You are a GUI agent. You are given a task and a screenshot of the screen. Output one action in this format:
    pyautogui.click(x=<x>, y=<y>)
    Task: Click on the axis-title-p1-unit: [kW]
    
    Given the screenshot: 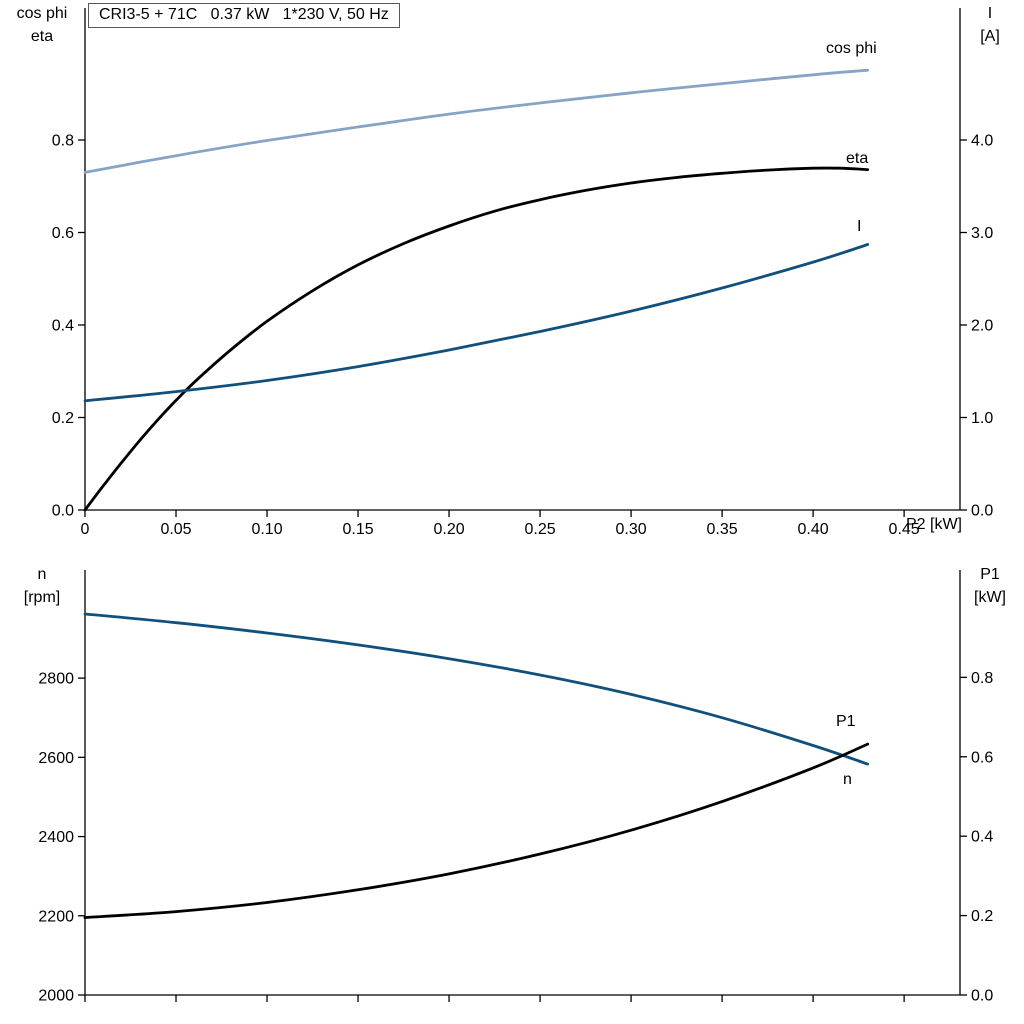 What is the action you would take?
    pyautogui.click(x=990, y=597)
    